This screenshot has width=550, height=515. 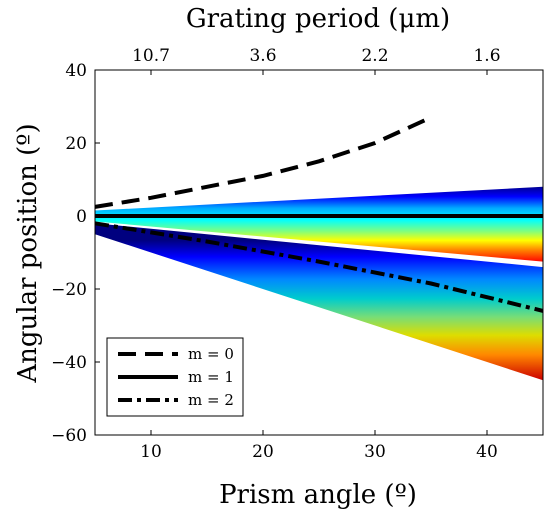 What do you see at coordinates (69, 363) in the screenshot?
I see `y-tick-label: −40` at bounding box center [69, 363].